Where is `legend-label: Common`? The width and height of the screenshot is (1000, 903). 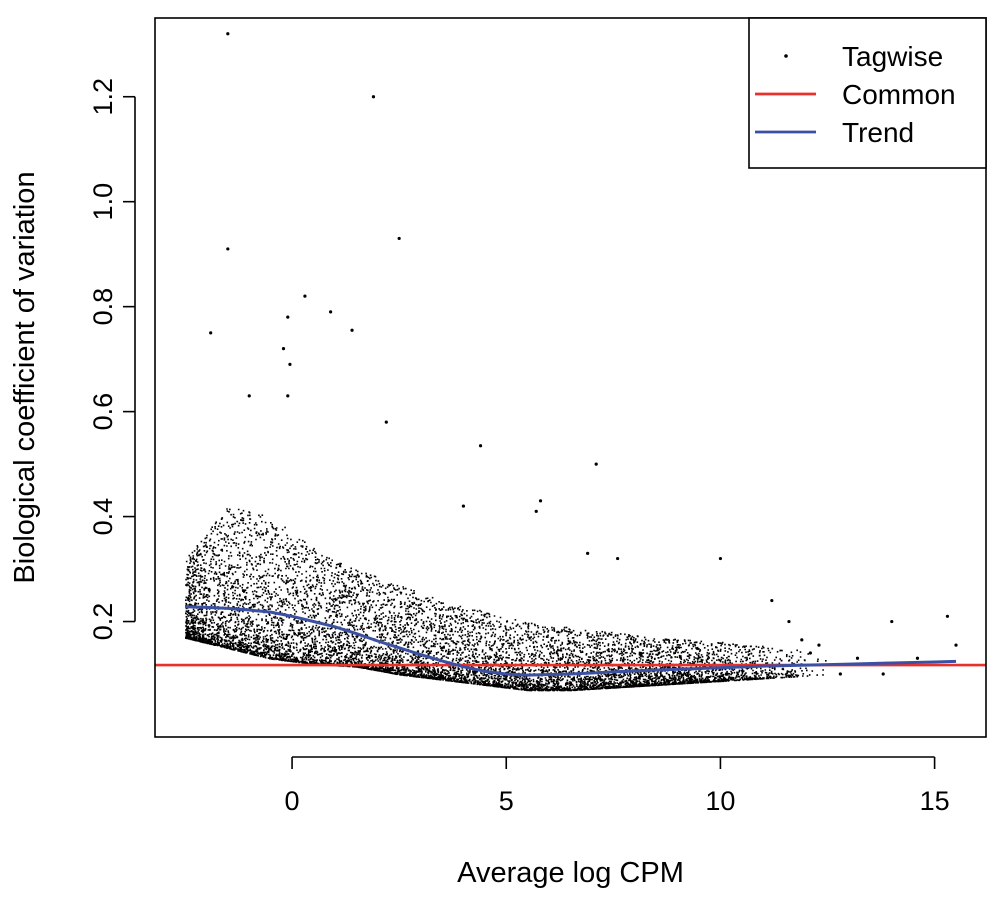
legend-label: Common is located at coordinates (899, 94).